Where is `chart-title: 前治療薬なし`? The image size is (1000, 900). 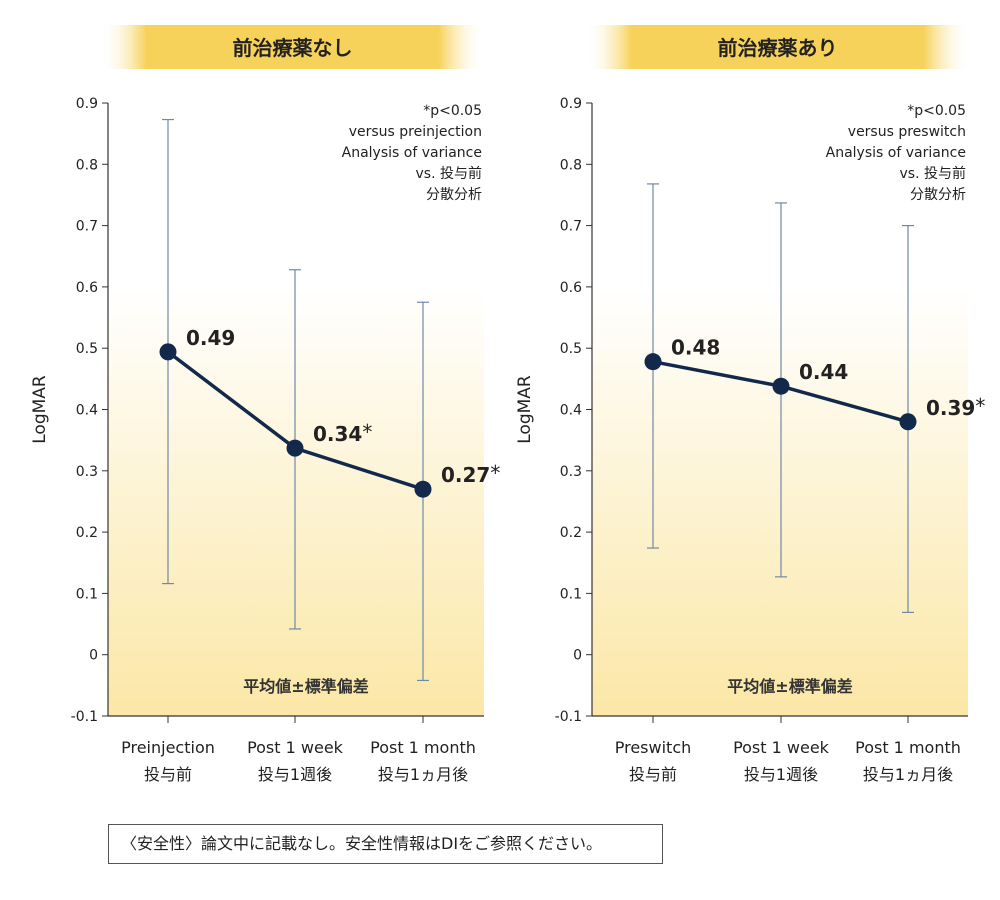
chart-title: 前治療薬なし is located at coordinates (293, 48).